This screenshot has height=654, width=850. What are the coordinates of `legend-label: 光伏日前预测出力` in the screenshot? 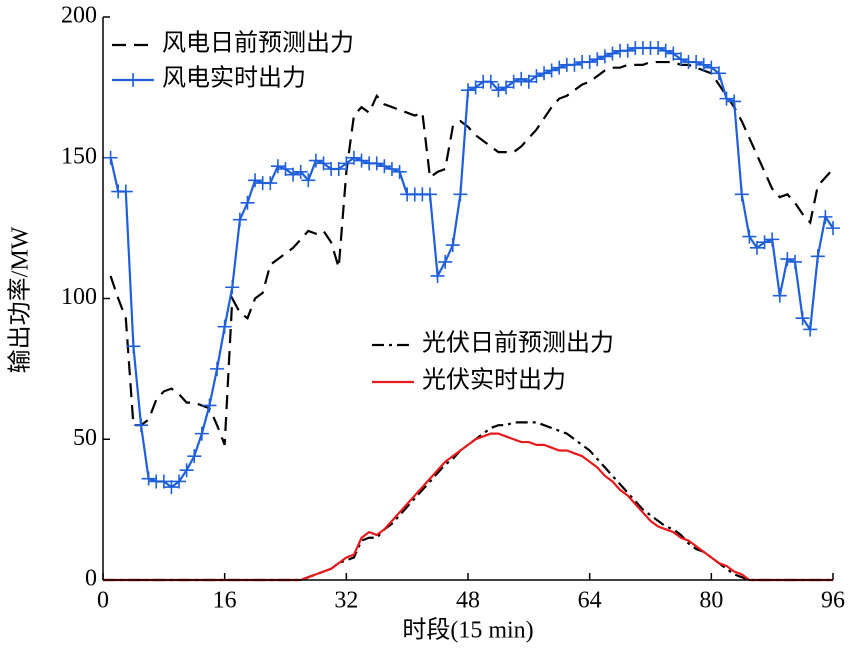 It's located at (518, 343).